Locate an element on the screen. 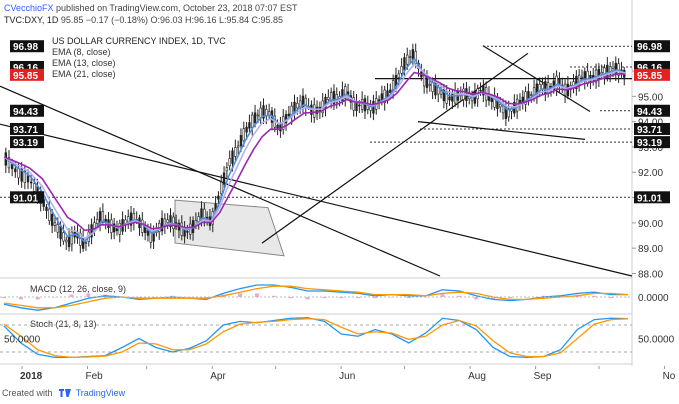 This screenshot has width=679, height=404. left-price-tag-label-3: 94.43 is located at coordinates (25, 112).